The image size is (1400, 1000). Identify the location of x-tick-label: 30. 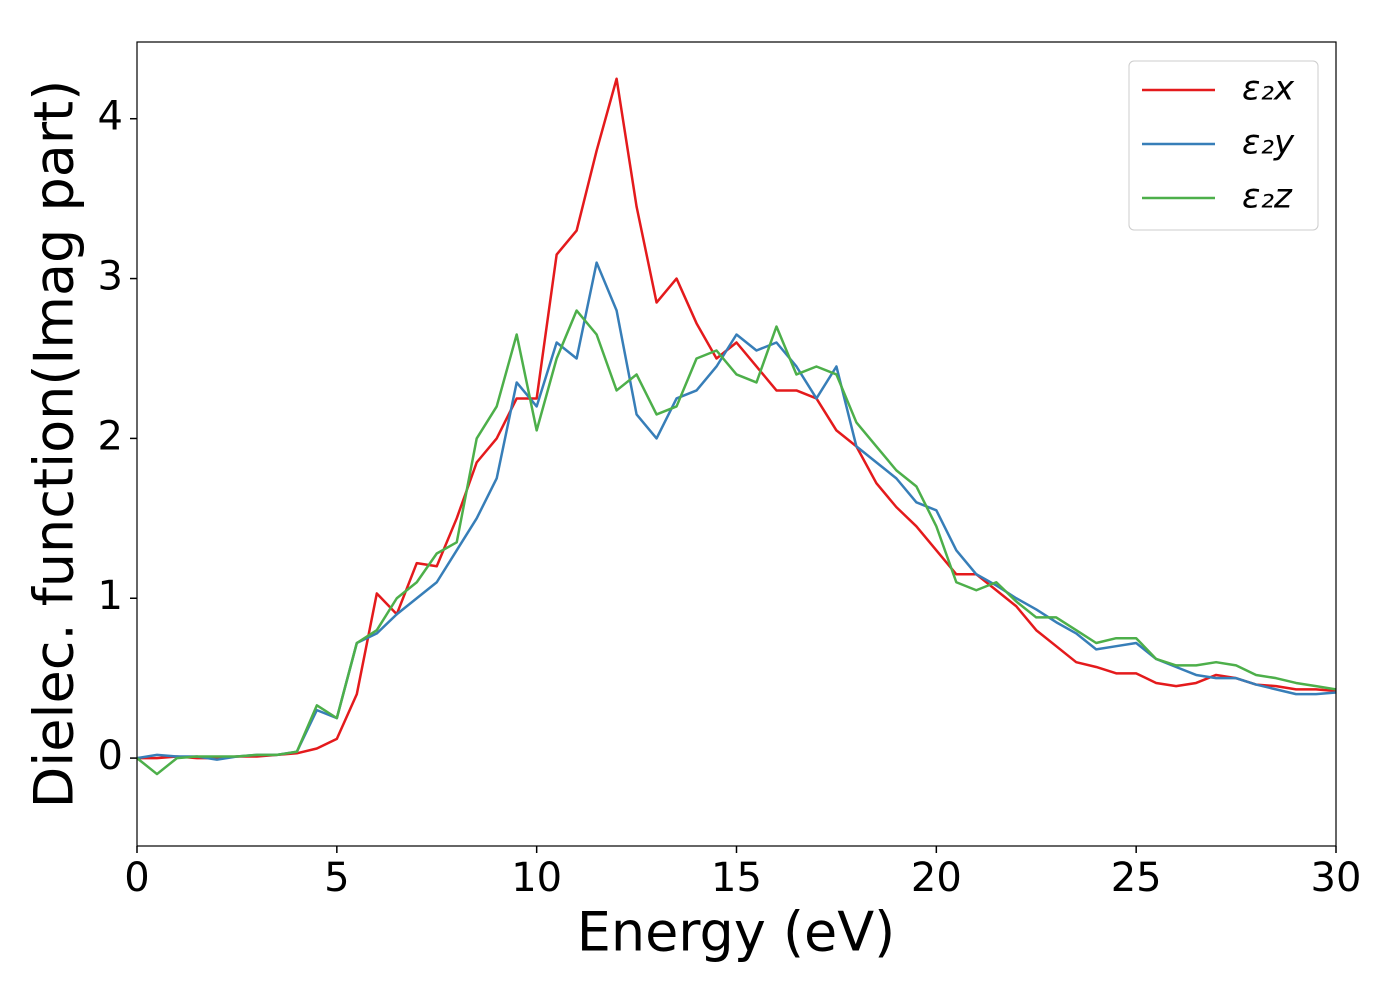
(1336, 878).